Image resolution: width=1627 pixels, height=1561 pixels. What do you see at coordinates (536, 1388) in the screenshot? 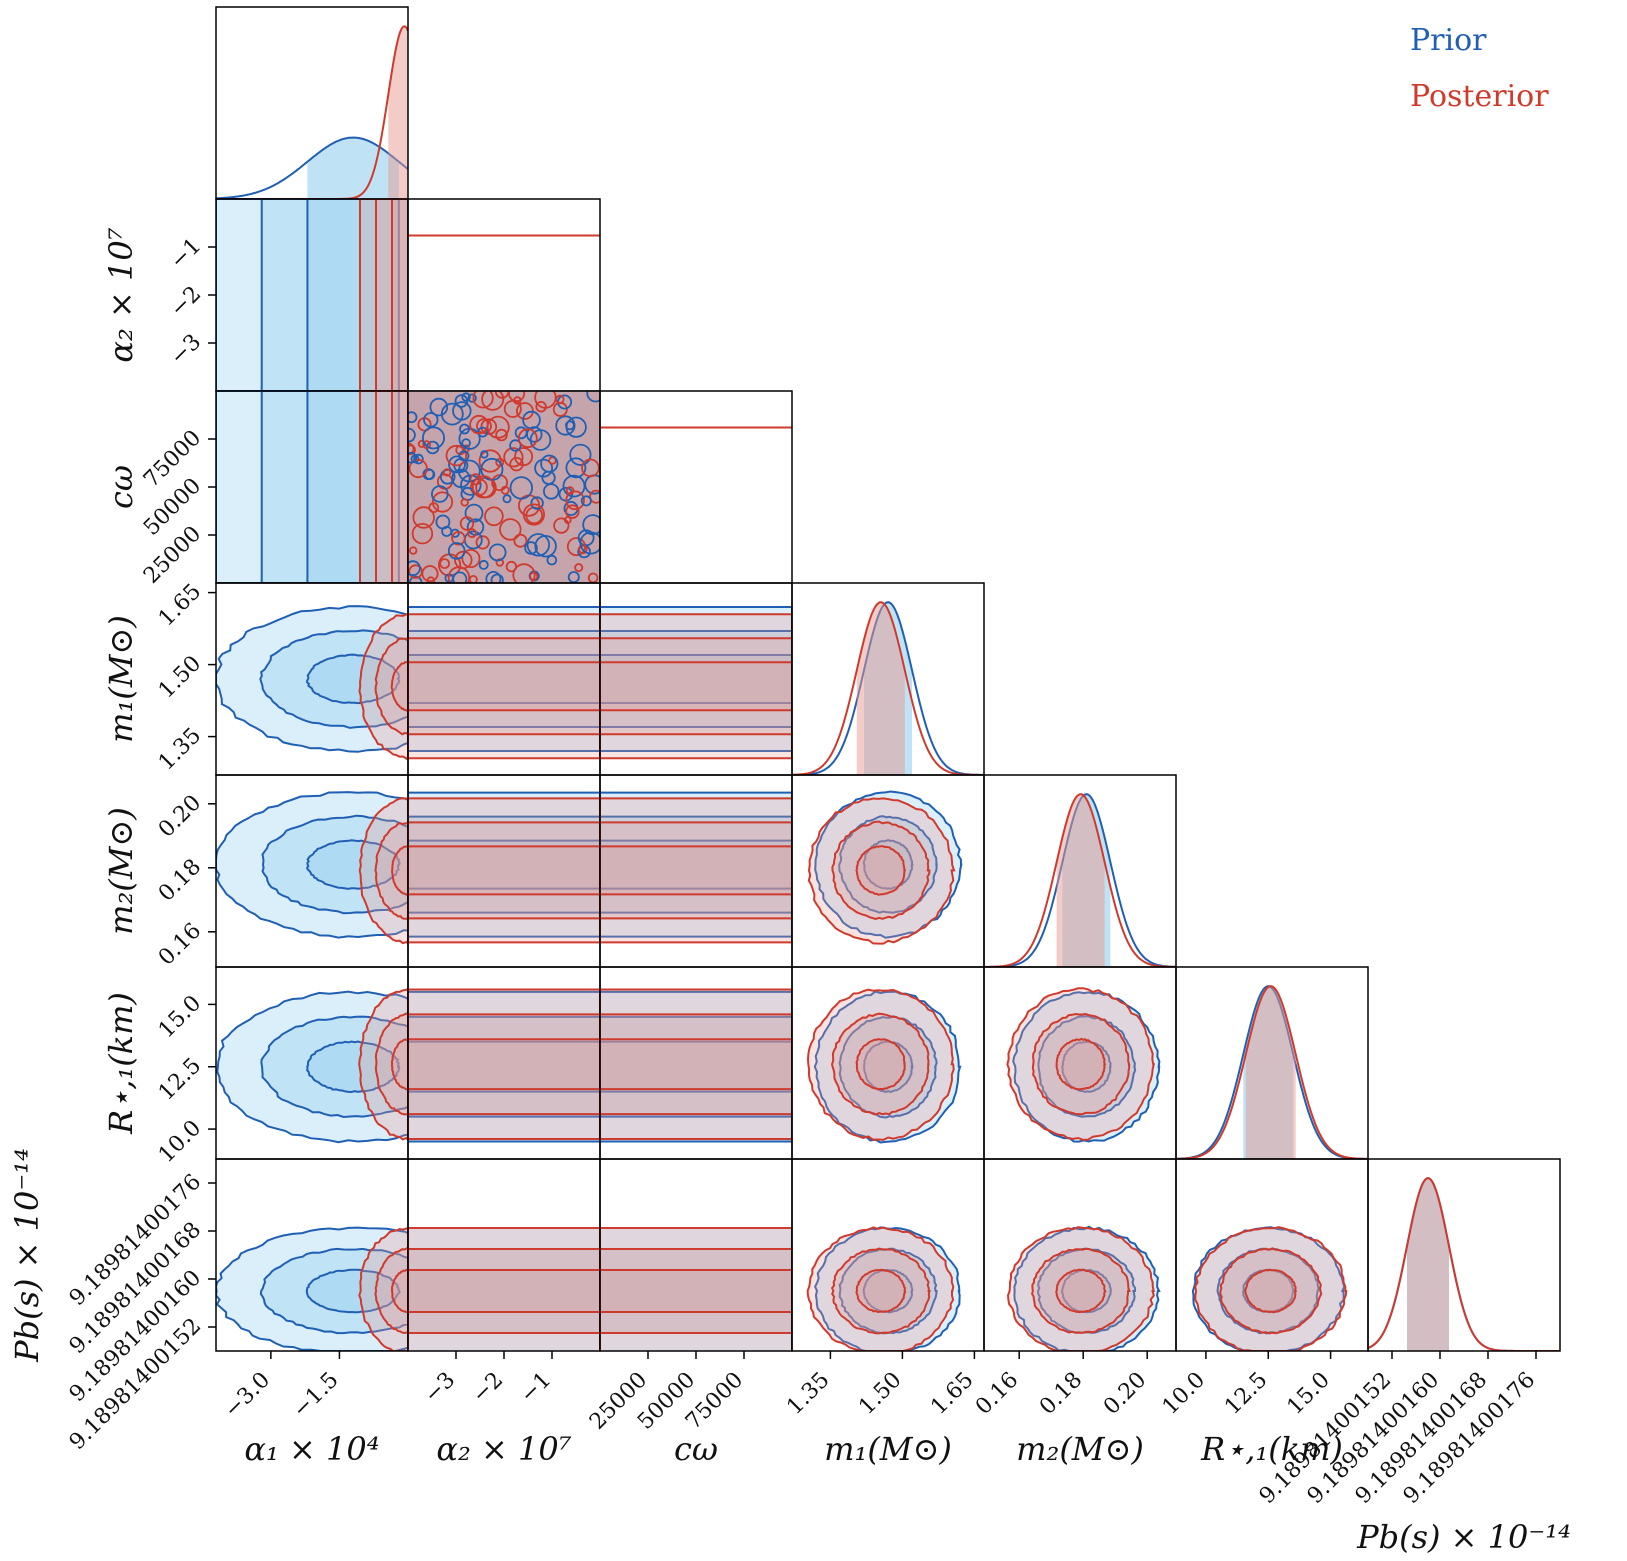
I see `x-tick-label: −1` at bounding box center [536, 1388].